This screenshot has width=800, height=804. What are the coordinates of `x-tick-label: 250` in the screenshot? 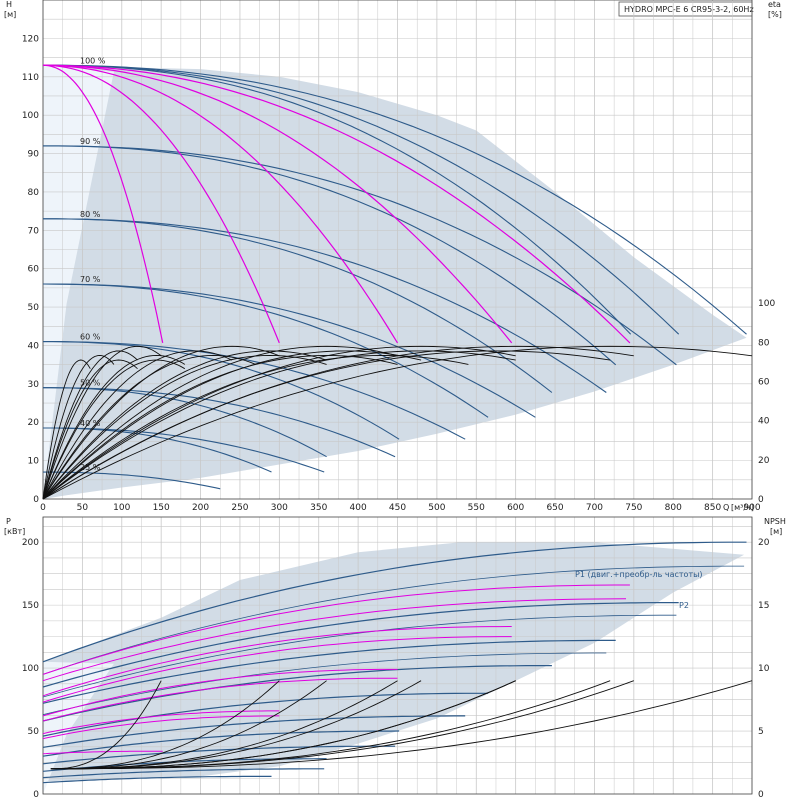 It's located at (239, 508).